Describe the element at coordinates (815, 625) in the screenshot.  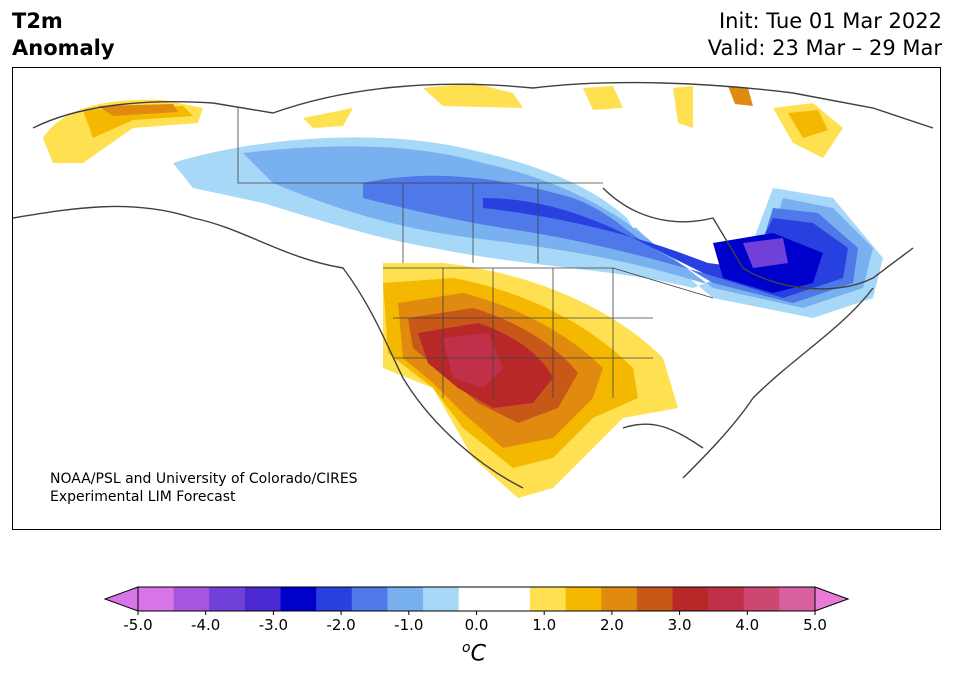
I see `colorbar-tick-label: 5.0` at that location.